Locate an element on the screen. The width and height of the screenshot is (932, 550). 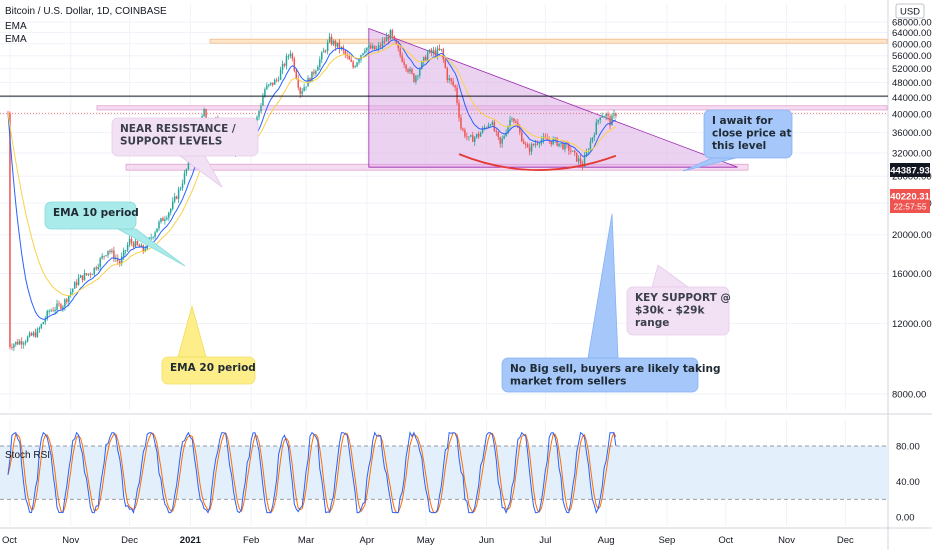
time-tick-label: Apr is located at coordinates (366, 540).